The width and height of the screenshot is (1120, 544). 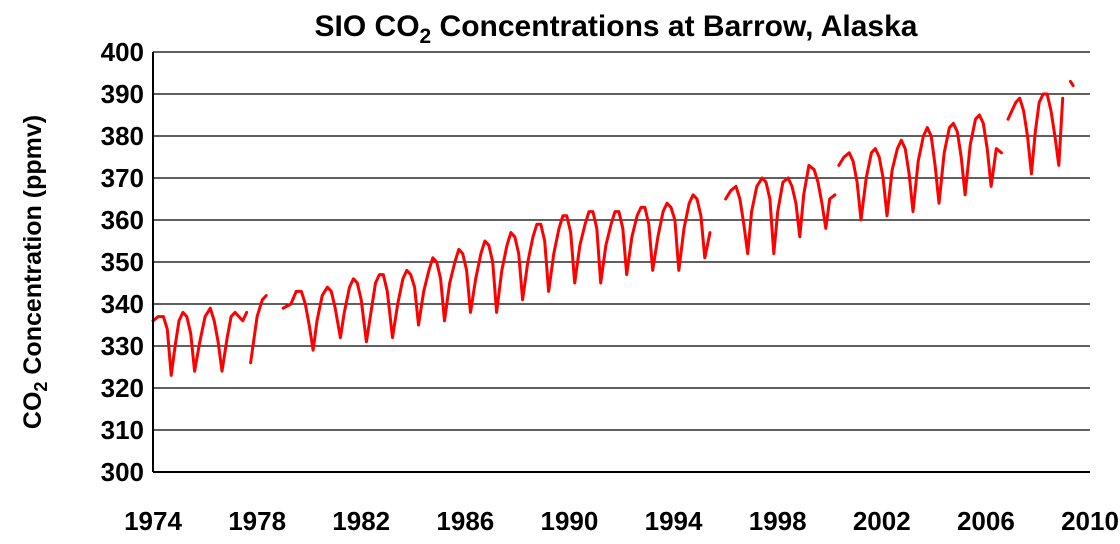 What do you see at coordinates (122, 304) in the screenshot?
I see `y-tick-label: 340` at bounding box center [122, 304].